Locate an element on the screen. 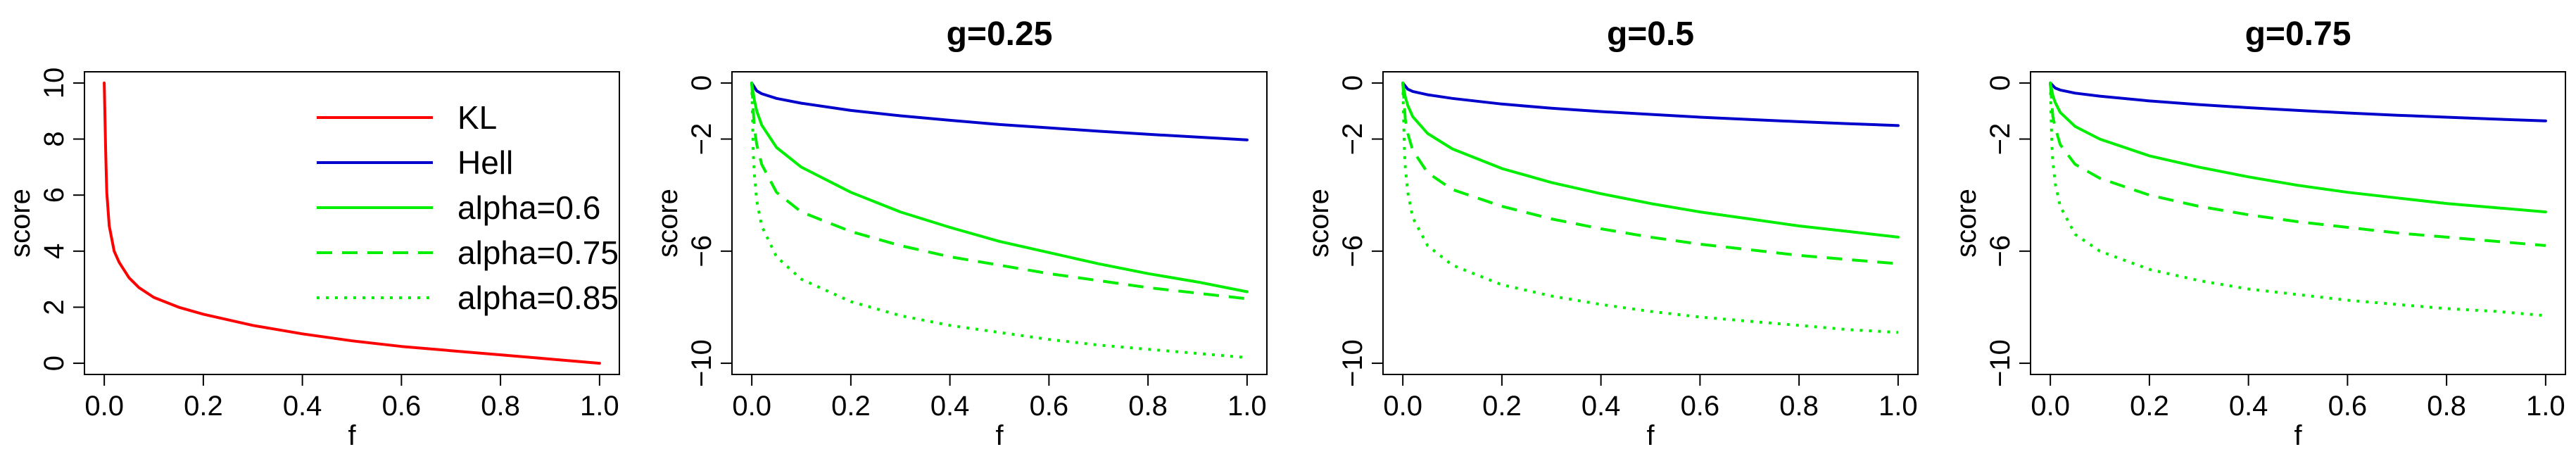  legend-label: Hell is located at coordinates (485, 162).